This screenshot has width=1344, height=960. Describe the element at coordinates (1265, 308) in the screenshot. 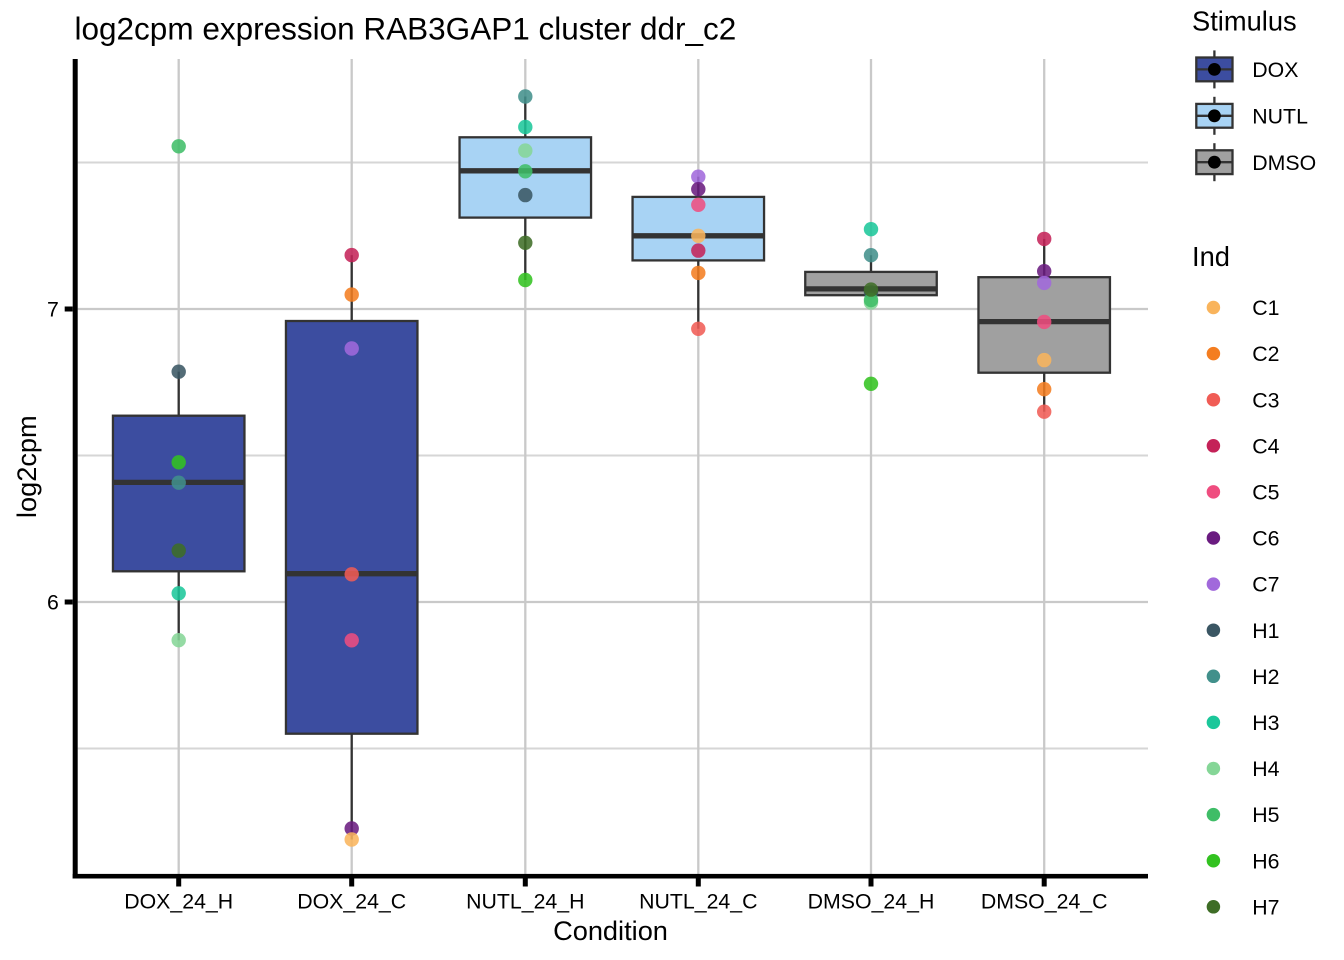

I see `svg-text: C1` at that location.